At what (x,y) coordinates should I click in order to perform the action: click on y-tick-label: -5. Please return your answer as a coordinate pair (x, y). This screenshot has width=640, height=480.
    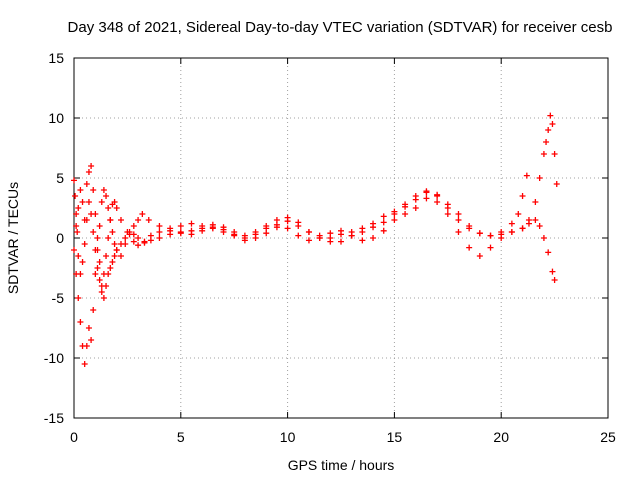
    Looking at the image, I should click on (58, 298).